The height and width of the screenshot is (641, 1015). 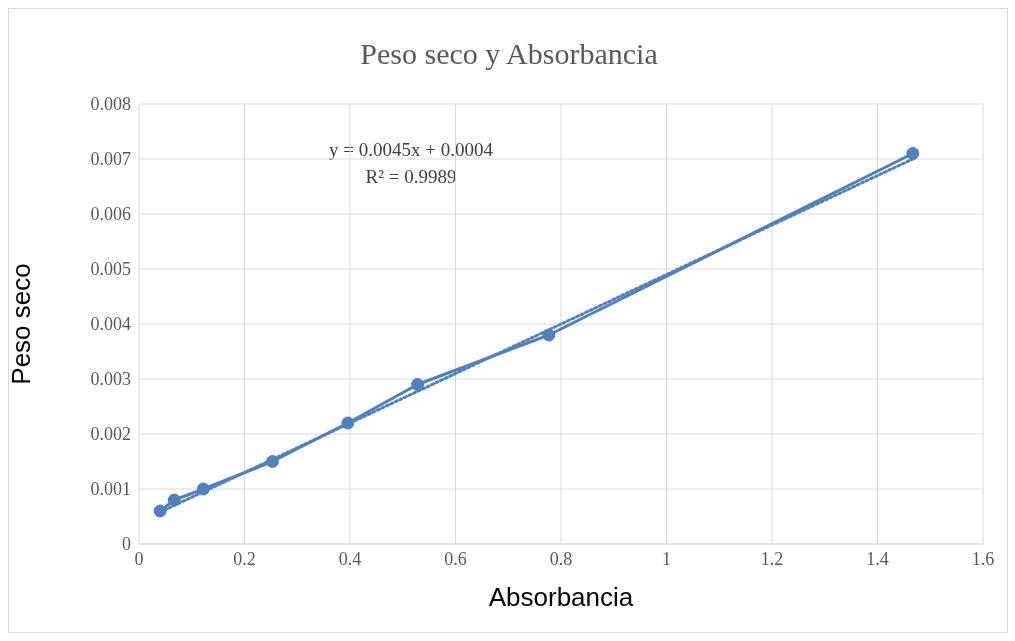 What do you see at coordinates (666, 558) in the screenshot?
I see `x-tick-label: 1` at bounding box center [666, 558].